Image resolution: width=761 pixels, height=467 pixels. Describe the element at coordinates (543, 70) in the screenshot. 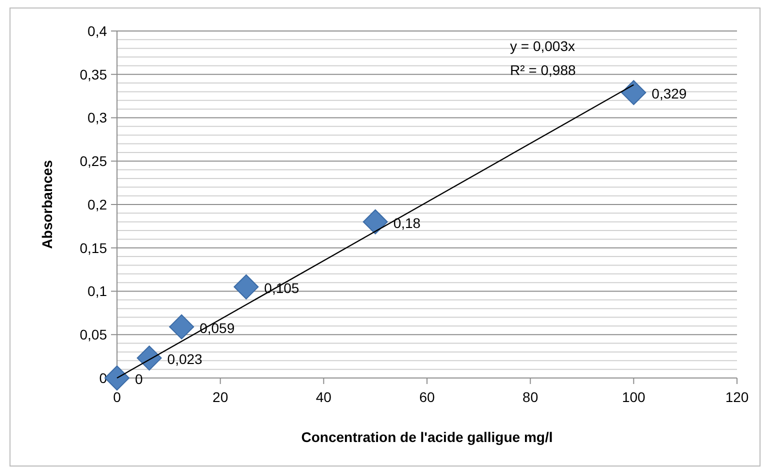

I see `annotation: R² = 0,988` at that location.